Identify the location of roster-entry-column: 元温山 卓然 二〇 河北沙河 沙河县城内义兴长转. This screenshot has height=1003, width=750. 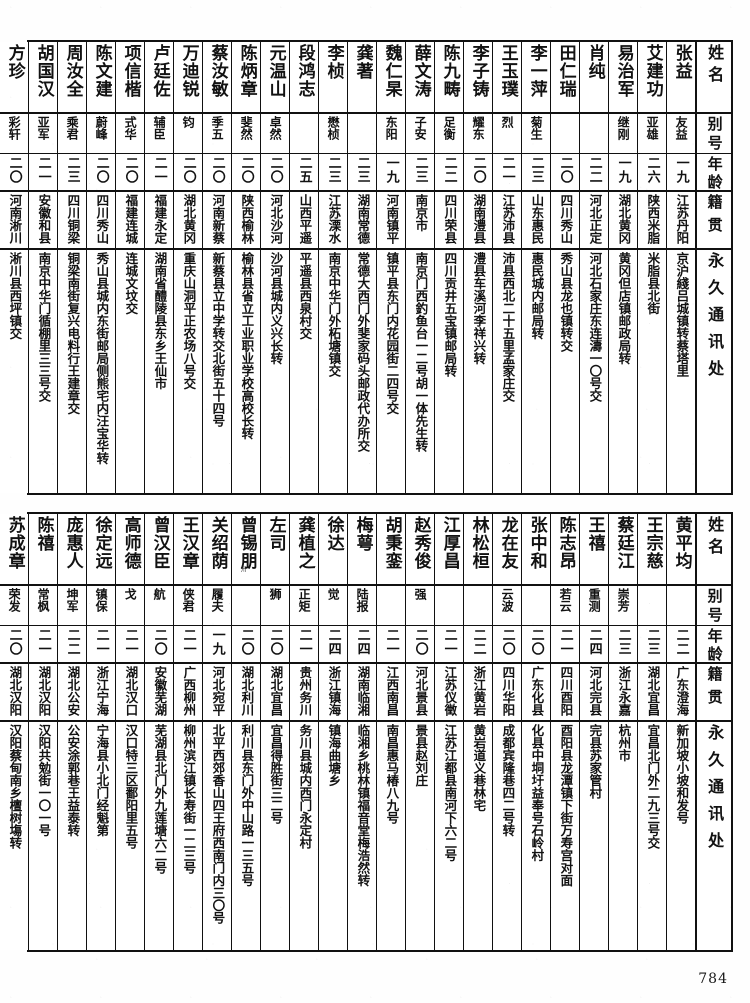
(274, 267).